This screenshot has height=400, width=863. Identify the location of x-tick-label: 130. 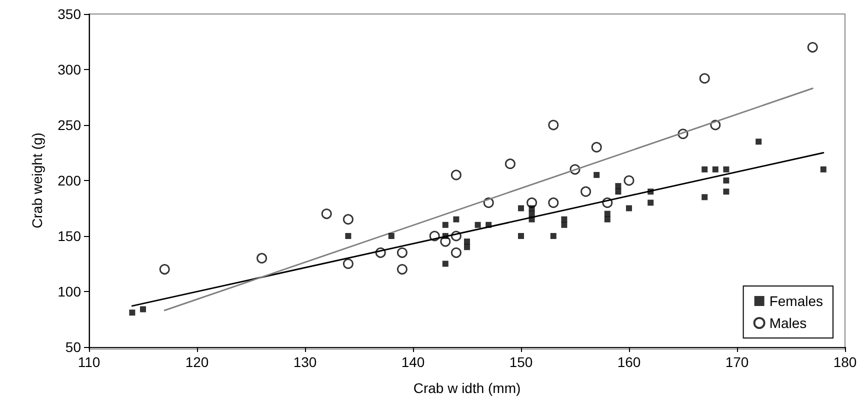
(305, 362).